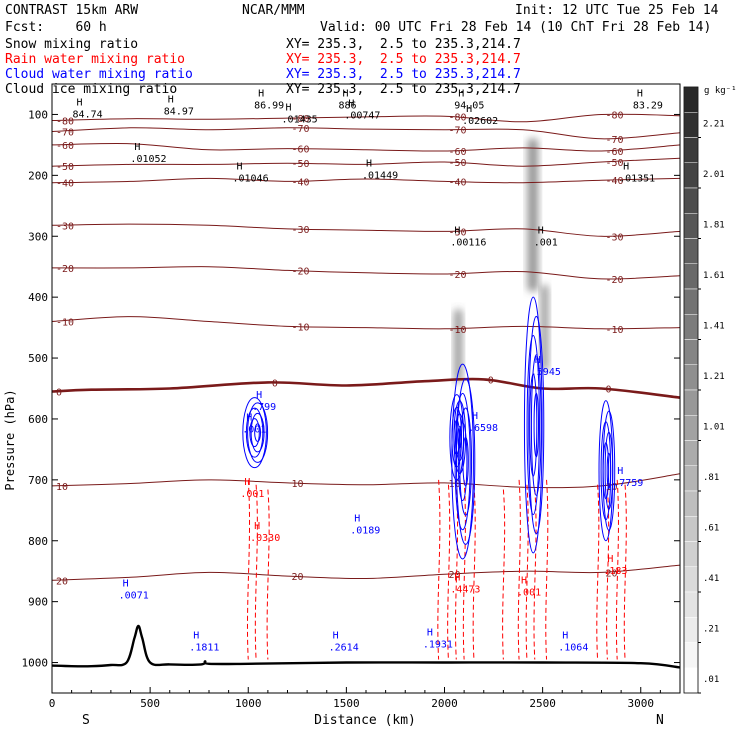 This screenshot has width=740, height=740. Describe the element at coordinates (56, 27) in the screenshot. I see `forecast-hour: Fcst: 60 h` at that location.